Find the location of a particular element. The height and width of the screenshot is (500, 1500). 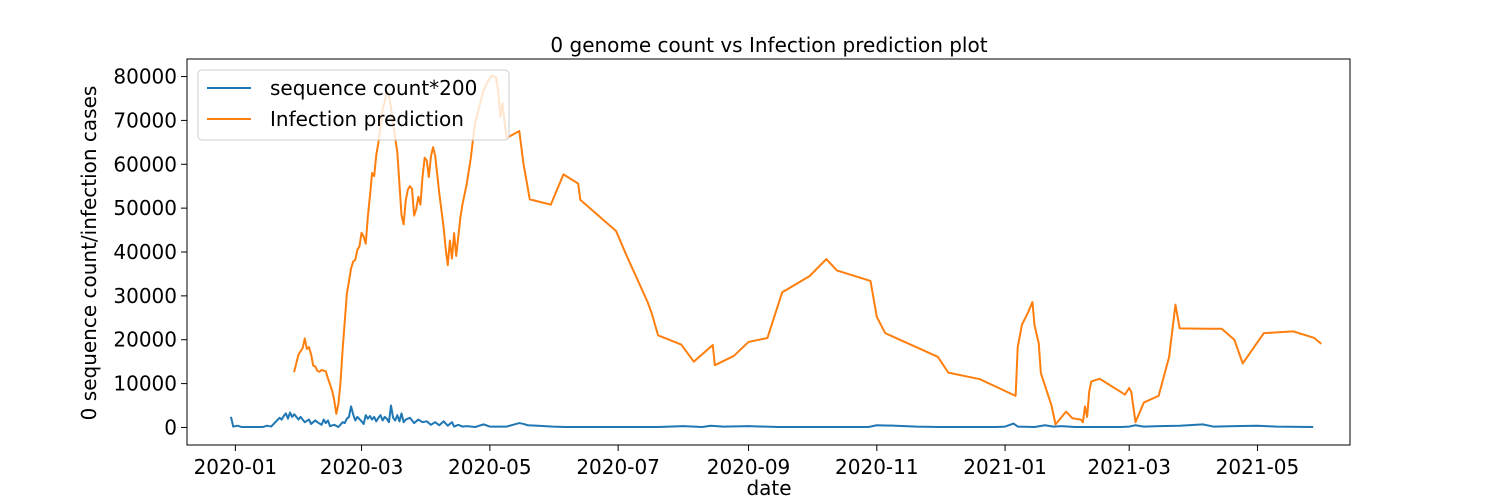

x-axis-label: date is located at coordinates (768, 488).